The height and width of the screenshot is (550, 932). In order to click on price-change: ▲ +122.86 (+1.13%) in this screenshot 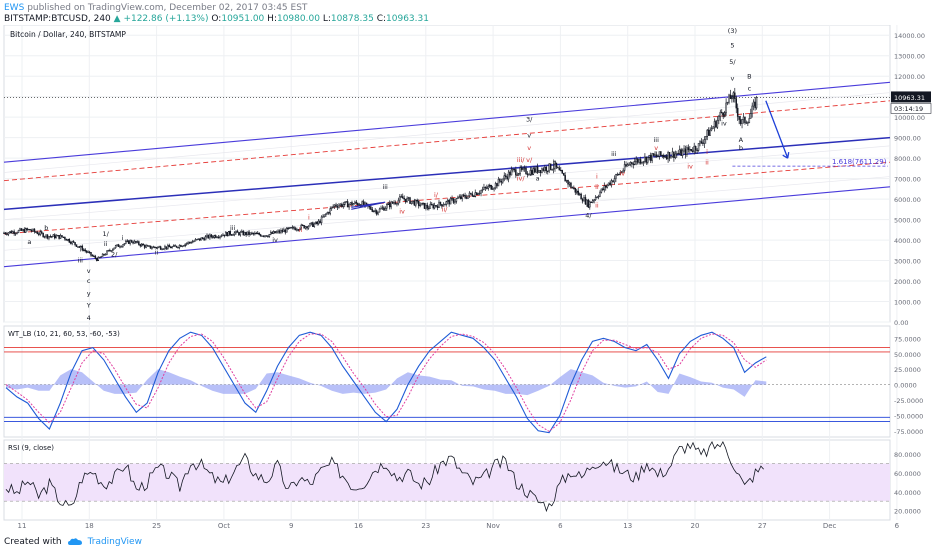, I will do `click(161, 19)`.